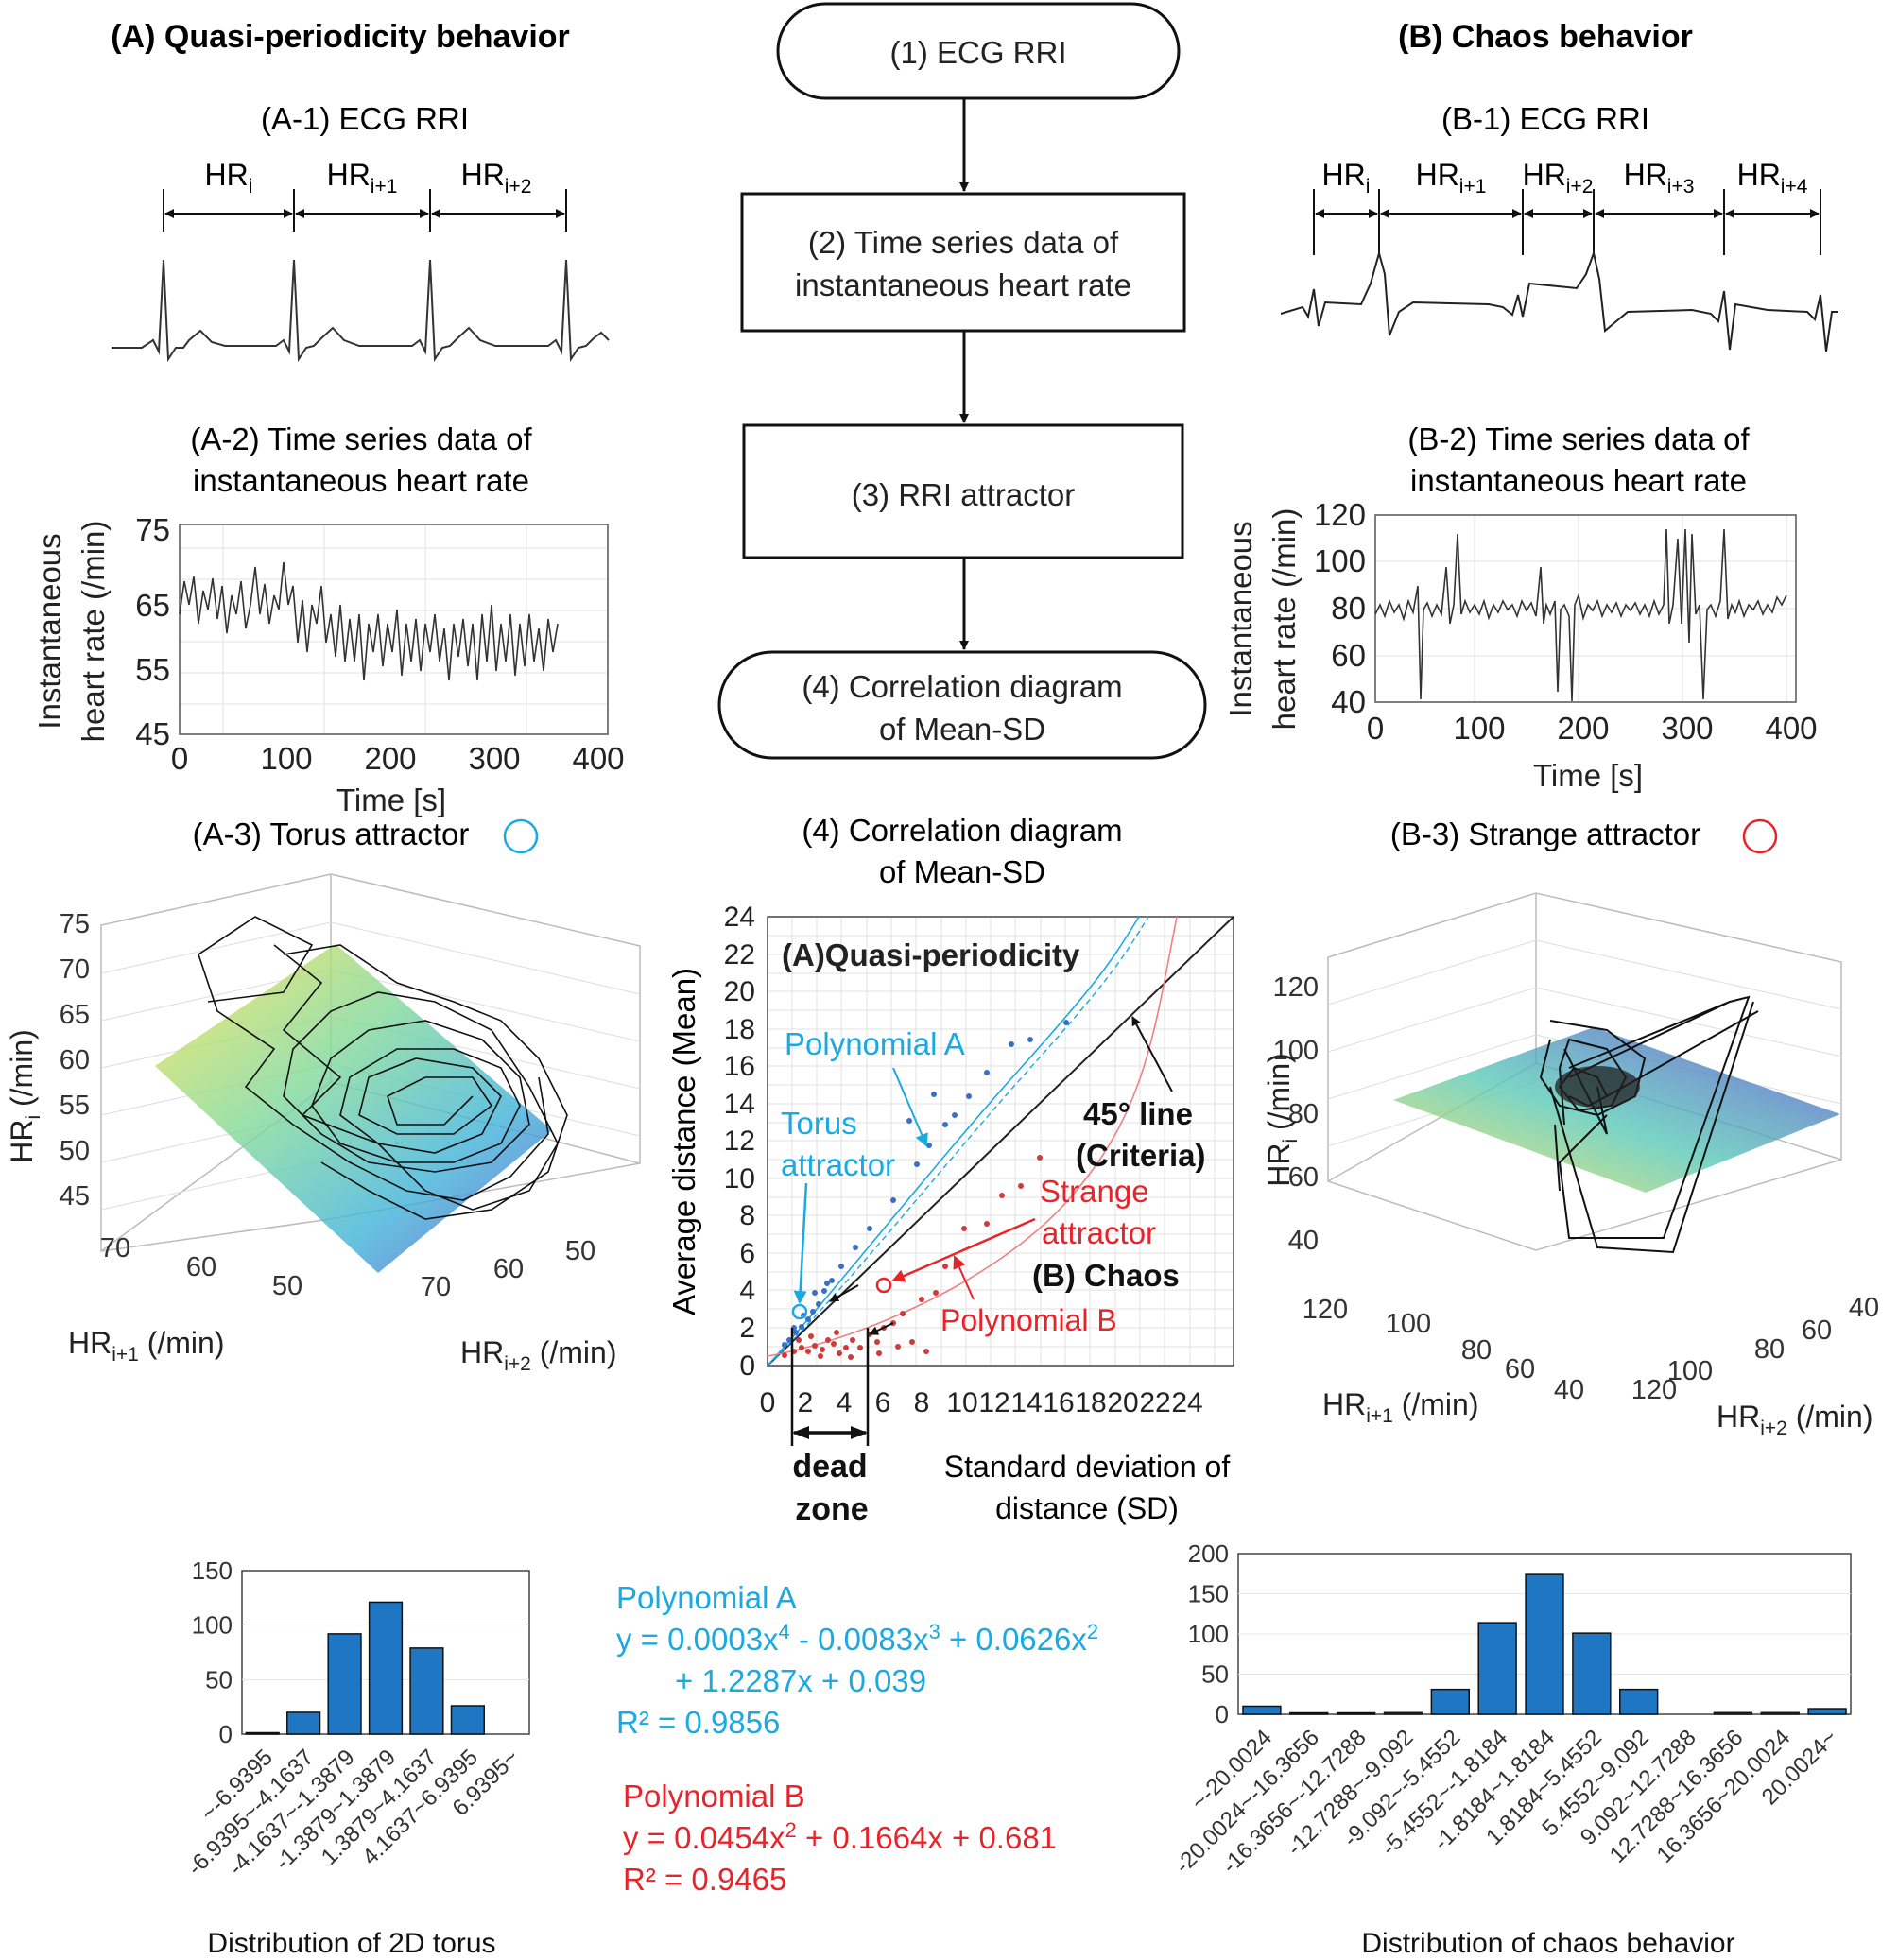  What do you see at coordinates (912, 1257) in the screenshot?
I see `chaos-data-points` at bounding box center [912, 1257].